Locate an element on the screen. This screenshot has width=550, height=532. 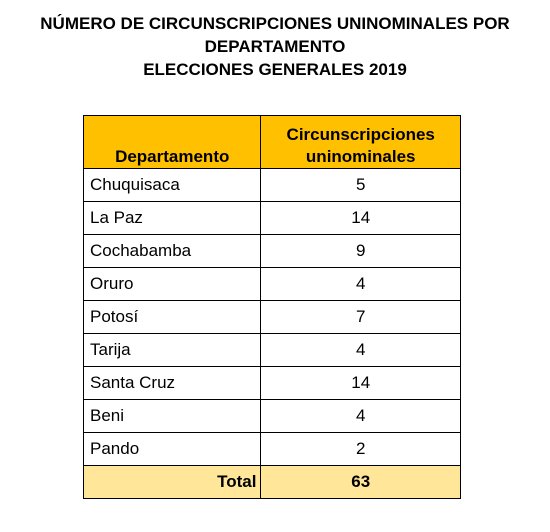
table-row: Pando 2 is located at coordinates (271, 449).